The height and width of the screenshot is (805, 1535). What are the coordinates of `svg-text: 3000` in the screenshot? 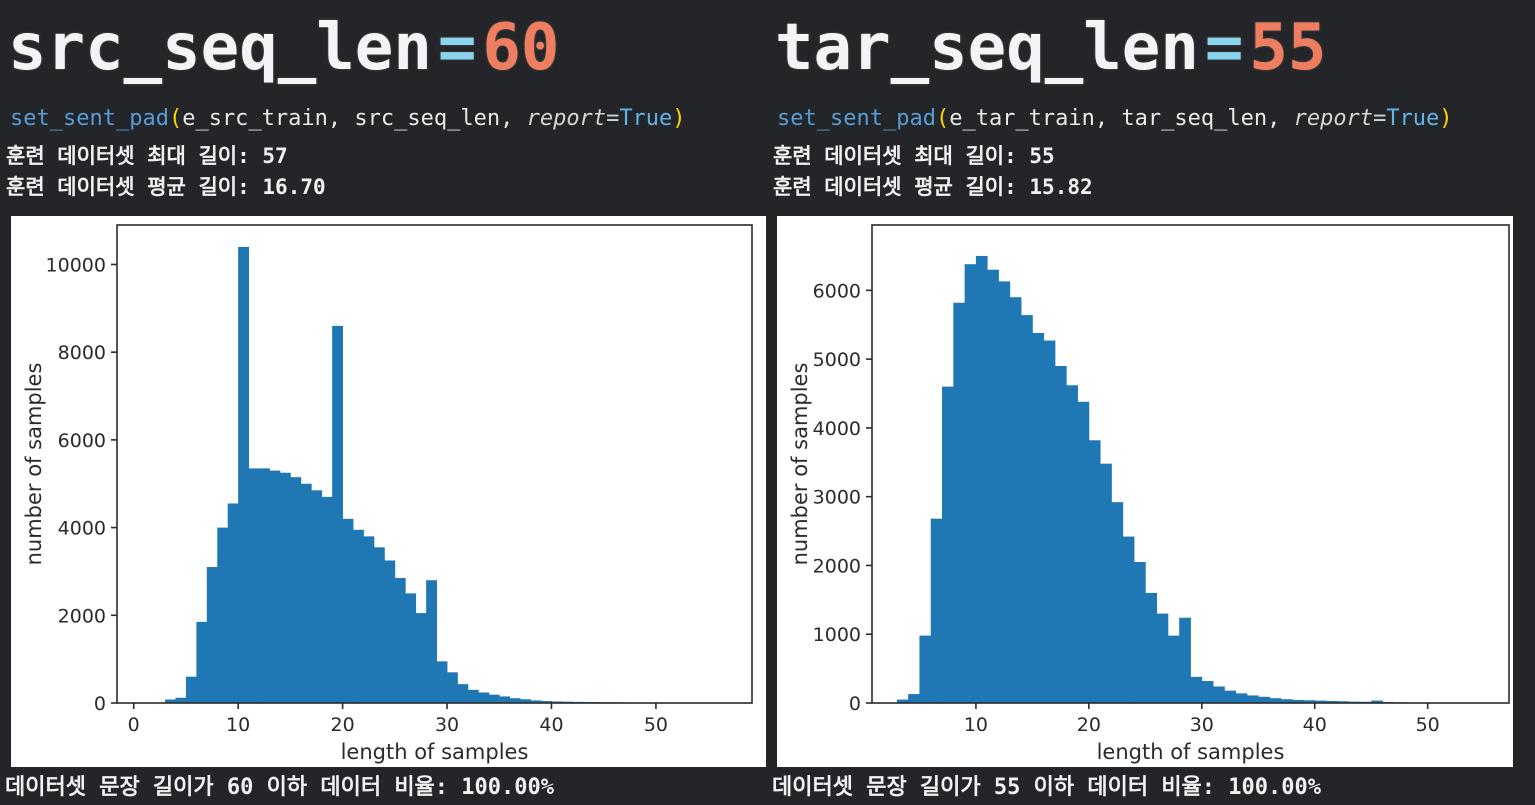 It's located at (837, 498).